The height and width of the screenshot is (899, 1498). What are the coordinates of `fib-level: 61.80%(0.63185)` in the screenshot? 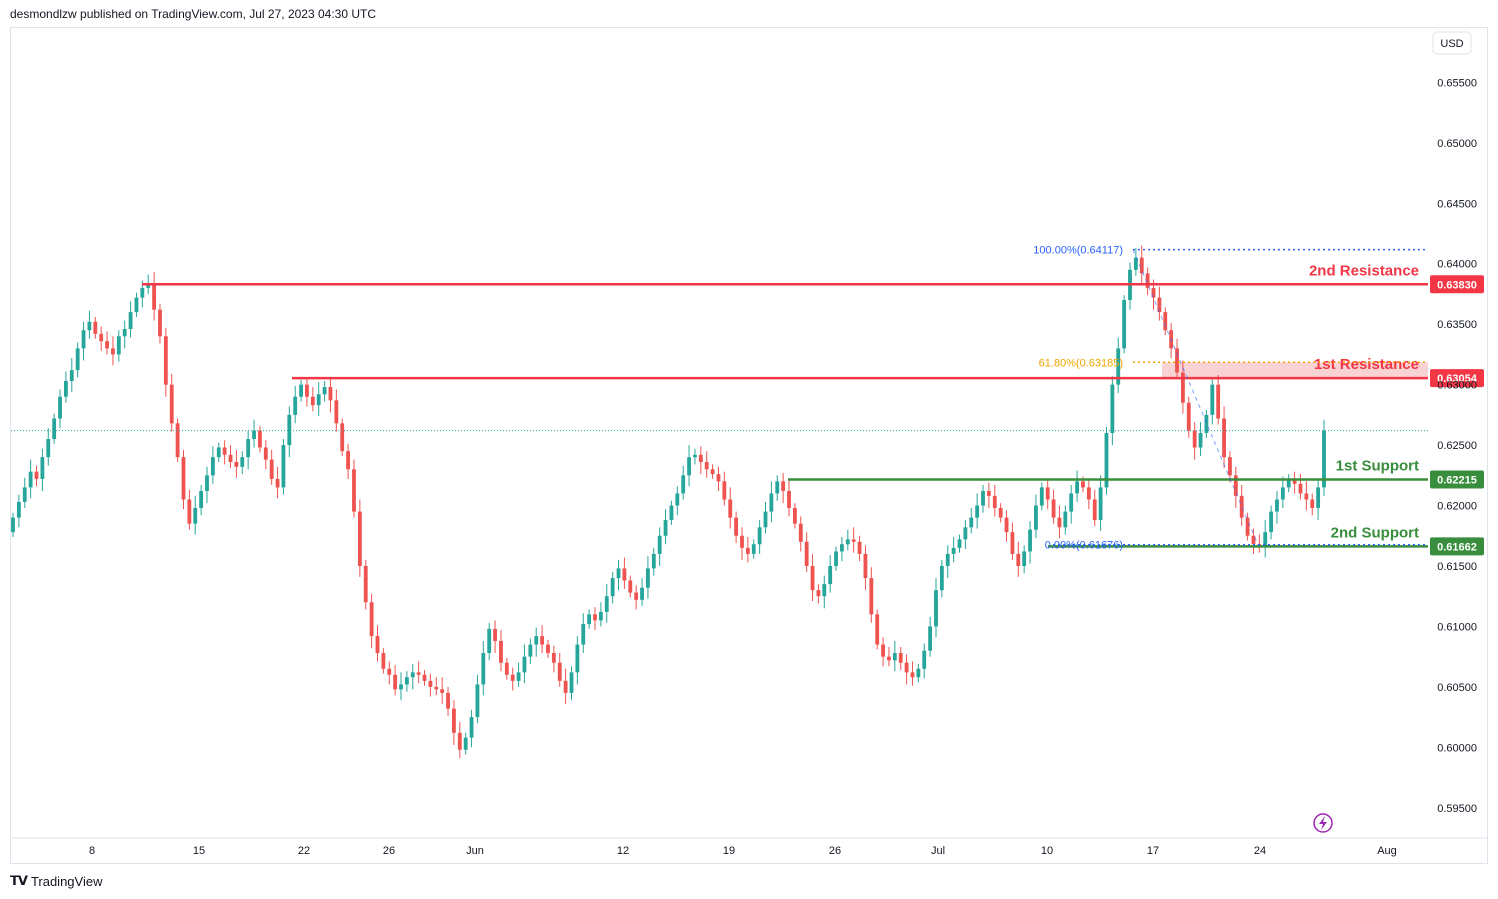 It's located at (1233, 363).